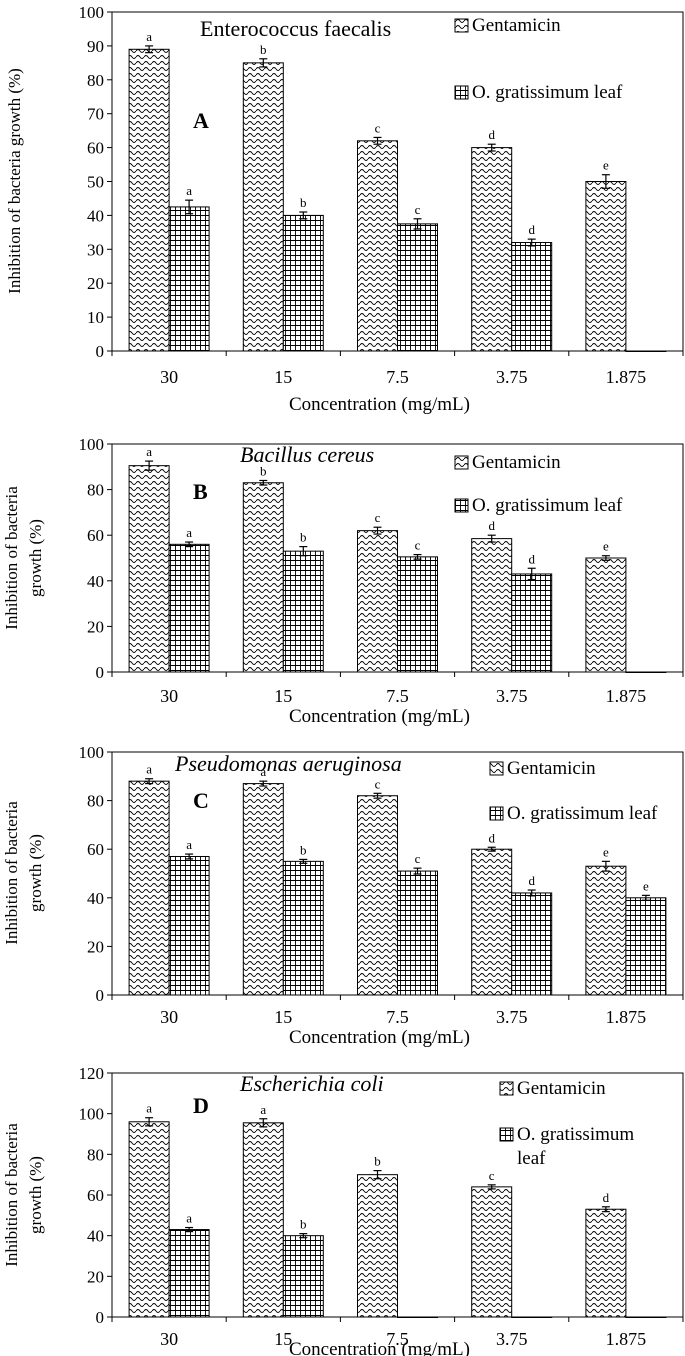  Describe the element at coordinates (95, 46) in the screenshot. I see `y-tick-label: 90` at that location.